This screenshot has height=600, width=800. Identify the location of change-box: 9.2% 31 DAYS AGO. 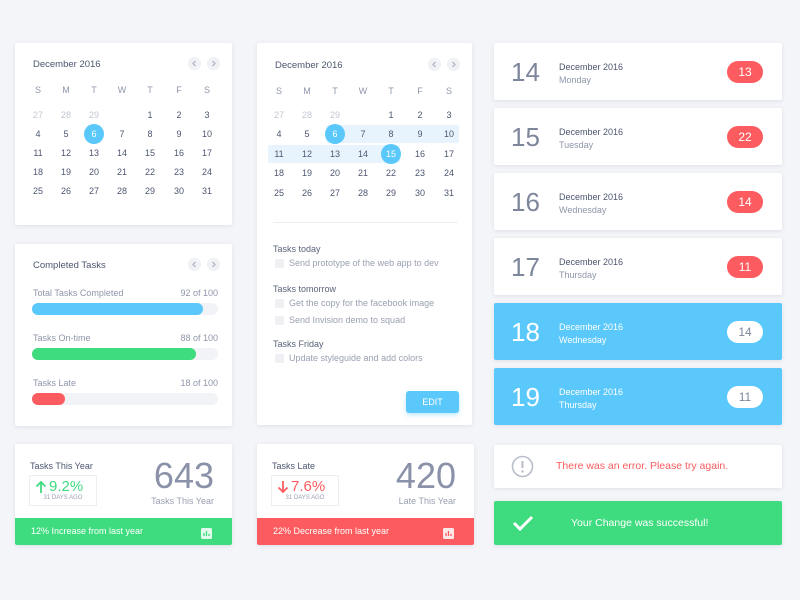
(63, 490).